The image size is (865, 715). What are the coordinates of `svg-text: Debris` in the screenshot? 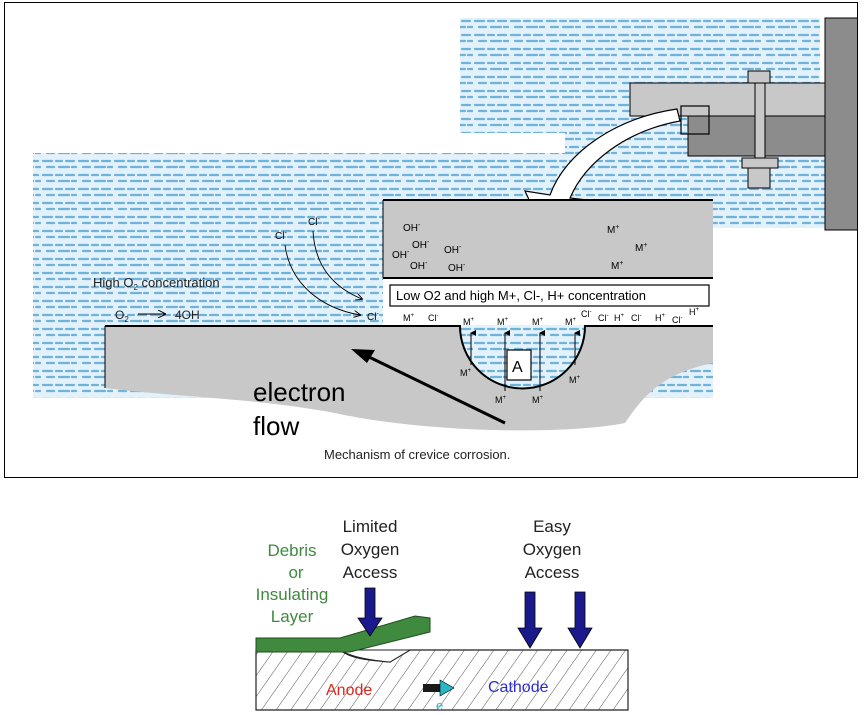 It's located at (291, 550).